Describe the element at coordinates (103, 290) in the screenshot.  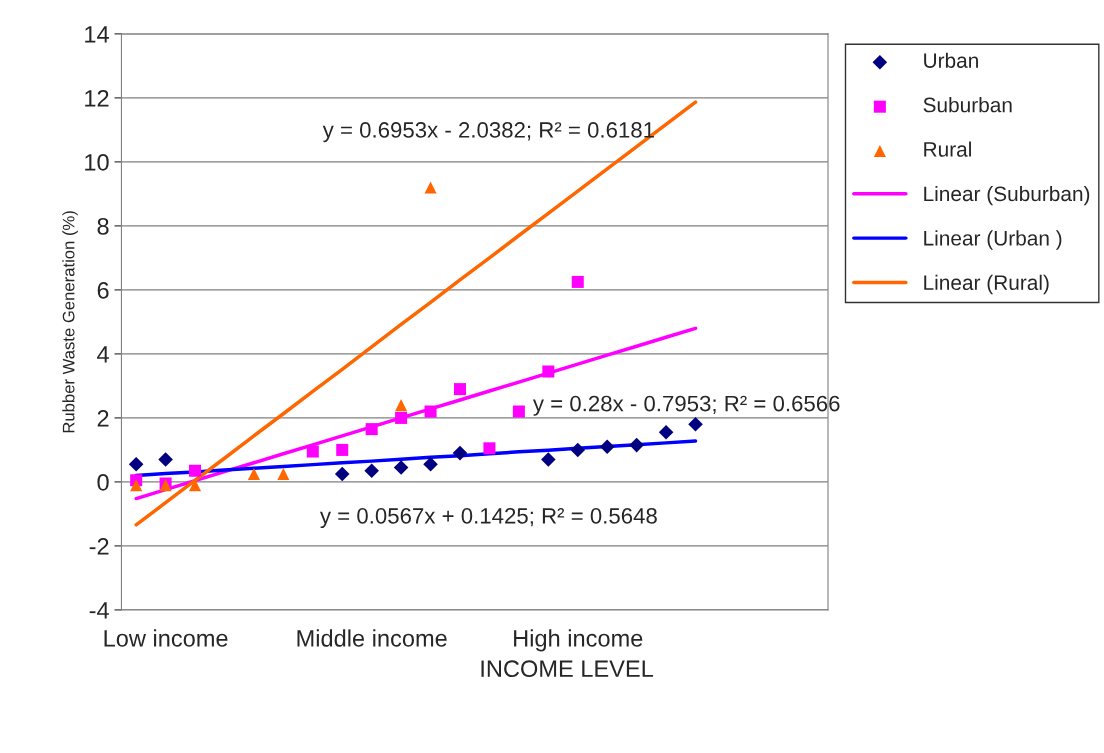
I see `y-tick-label: 6` at that location.